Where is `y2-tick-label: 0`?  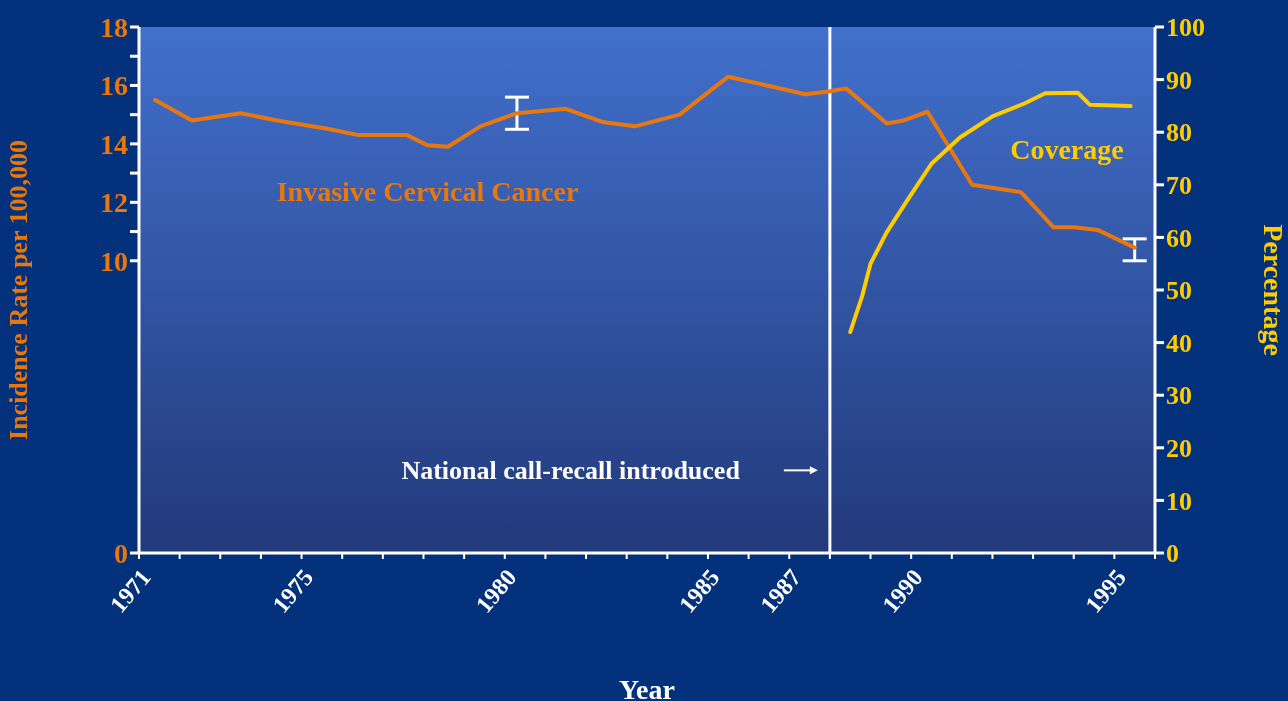
y2-tick-label: 0 is located at coordinates (1172, 554).